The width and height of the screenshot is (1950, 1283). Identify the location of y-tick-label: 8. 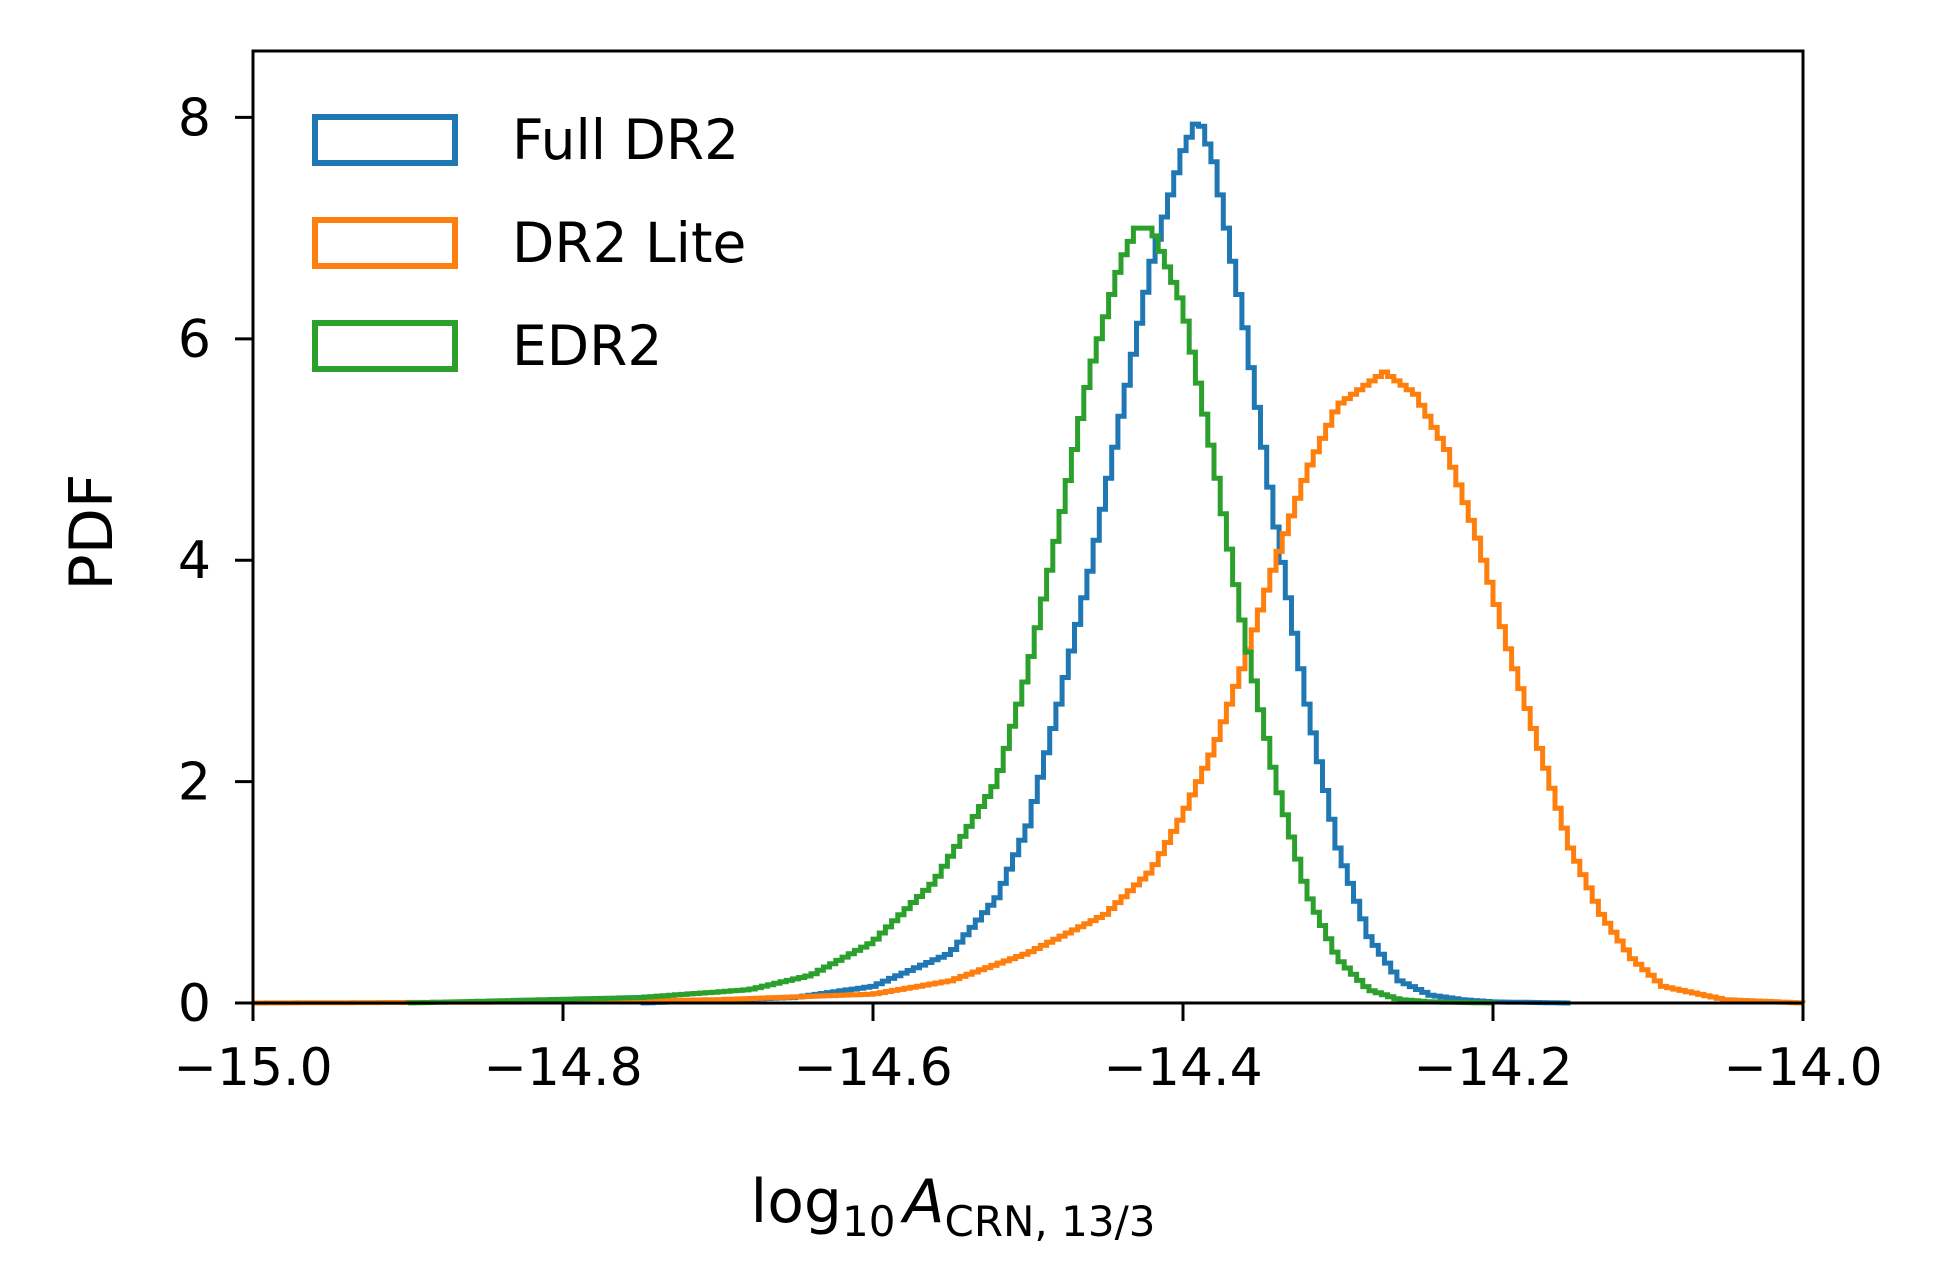
(194, 118).